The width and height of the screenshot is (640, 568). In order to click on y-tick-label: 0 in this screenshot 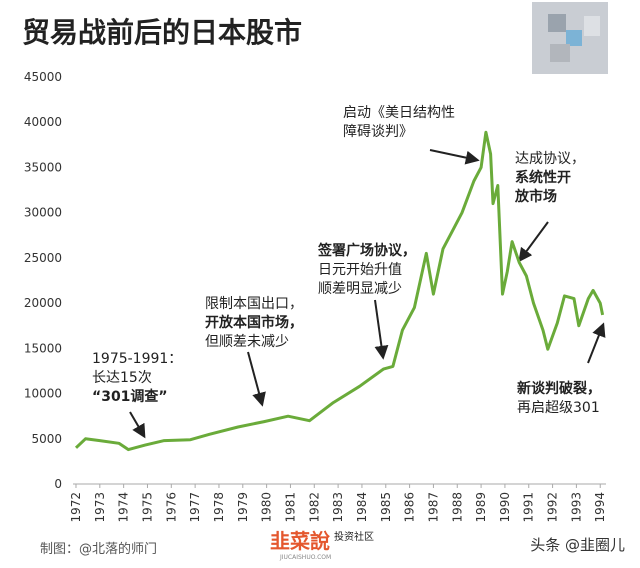, I will do `click(58, 484)`.